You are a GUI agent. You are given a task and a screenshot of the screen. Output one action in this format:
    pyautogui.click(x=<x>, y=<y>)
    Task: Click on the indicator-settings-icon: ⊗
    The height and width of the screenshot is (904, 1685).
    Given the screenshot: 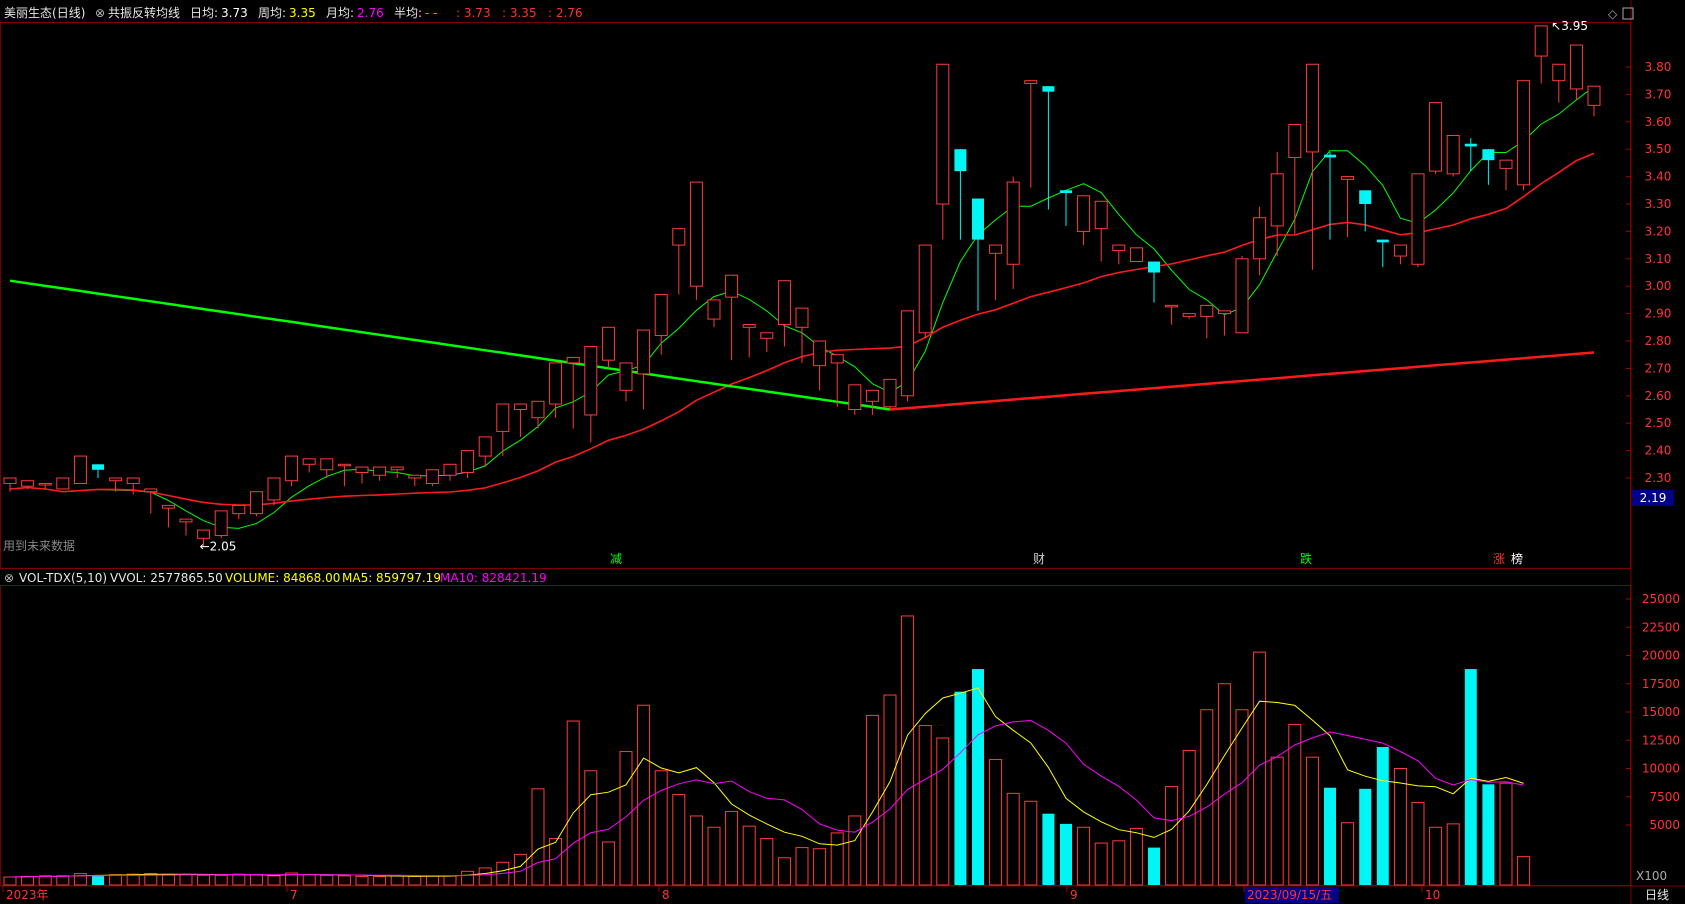 What is the action you would take?
    pyautogui.click(x=100, y=13)
    